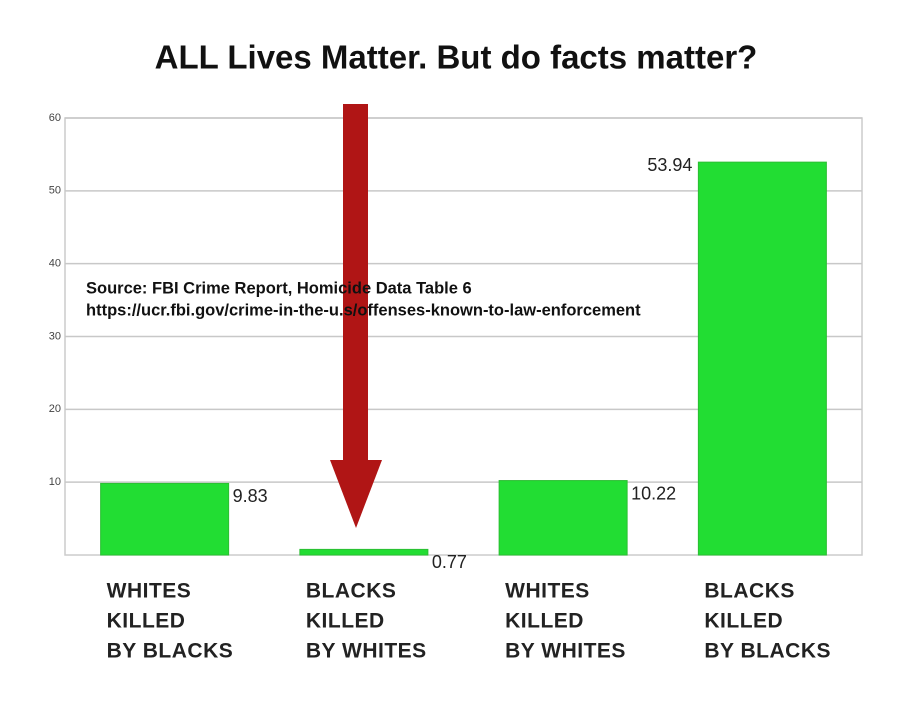 This screenshot has height=703, width=915. What do you see at coordinates (55, 336) in the screenshot?
I see `y-tick-label: 30` at bounding box center [55, 336].